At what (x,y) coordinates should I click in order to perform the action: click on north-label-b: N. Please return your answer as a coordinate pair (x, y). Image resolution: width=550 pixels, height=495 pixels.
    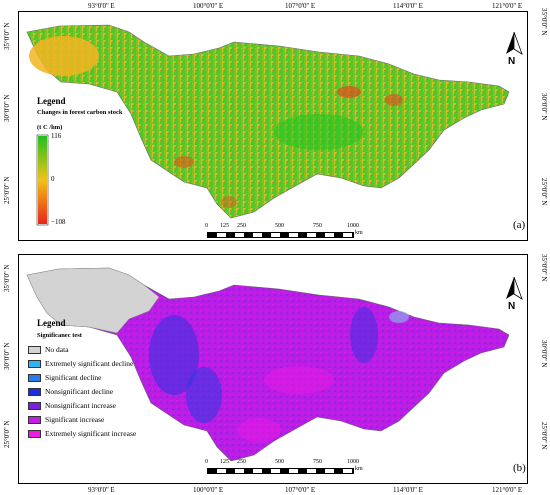
    Looking at the image, I should click on (512, 306).